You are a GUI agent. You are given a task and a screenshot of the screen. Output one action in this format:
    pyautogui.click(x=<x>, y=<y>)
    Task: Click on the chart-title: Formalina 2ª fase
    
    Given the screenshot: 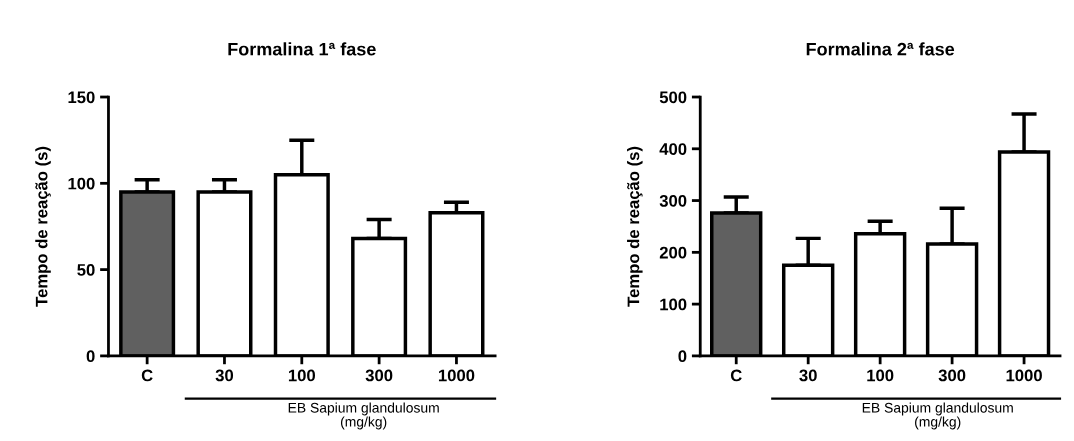 What is the action you would take?
    pyautogui.click(x=880, y=49)
    